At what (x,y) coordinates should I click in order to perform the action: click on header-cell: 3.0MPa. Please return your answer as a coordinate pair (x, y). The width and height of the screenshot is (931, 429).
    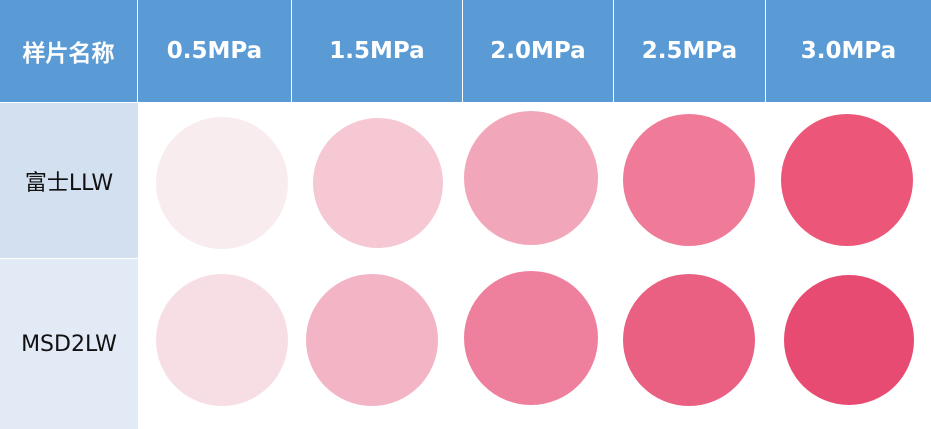
    Looking at the image, I should click on (848, 51).